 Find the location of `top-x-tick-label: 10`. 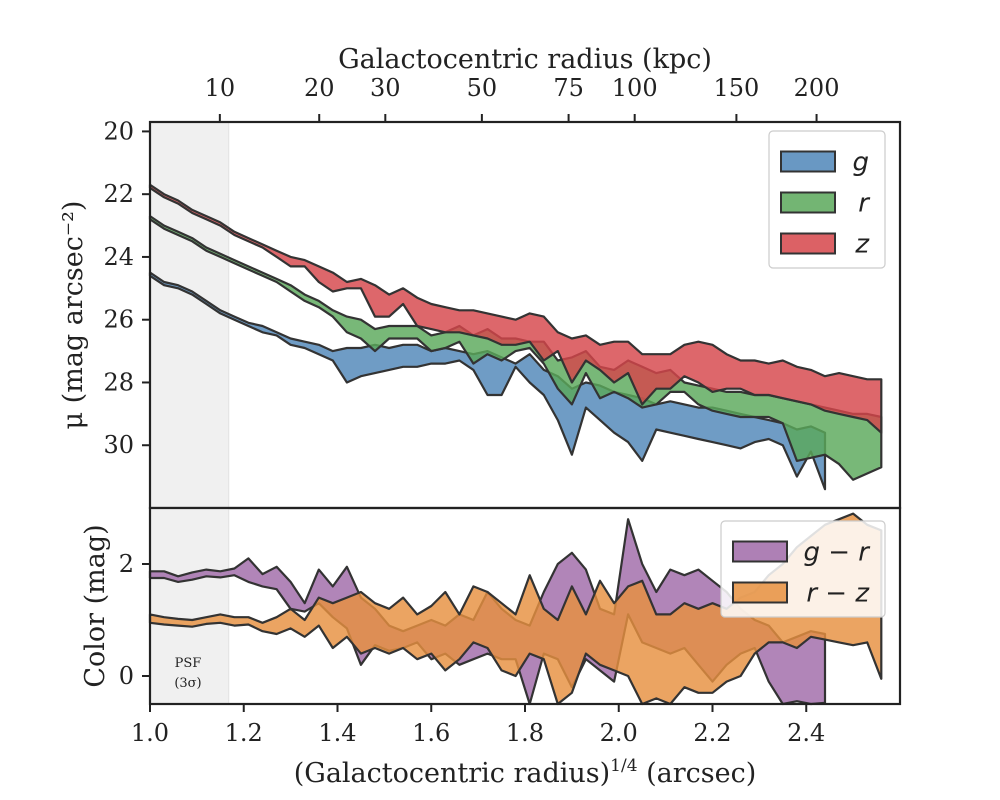

top-x-tick-label: 10 is located at coordinates (220, 88).